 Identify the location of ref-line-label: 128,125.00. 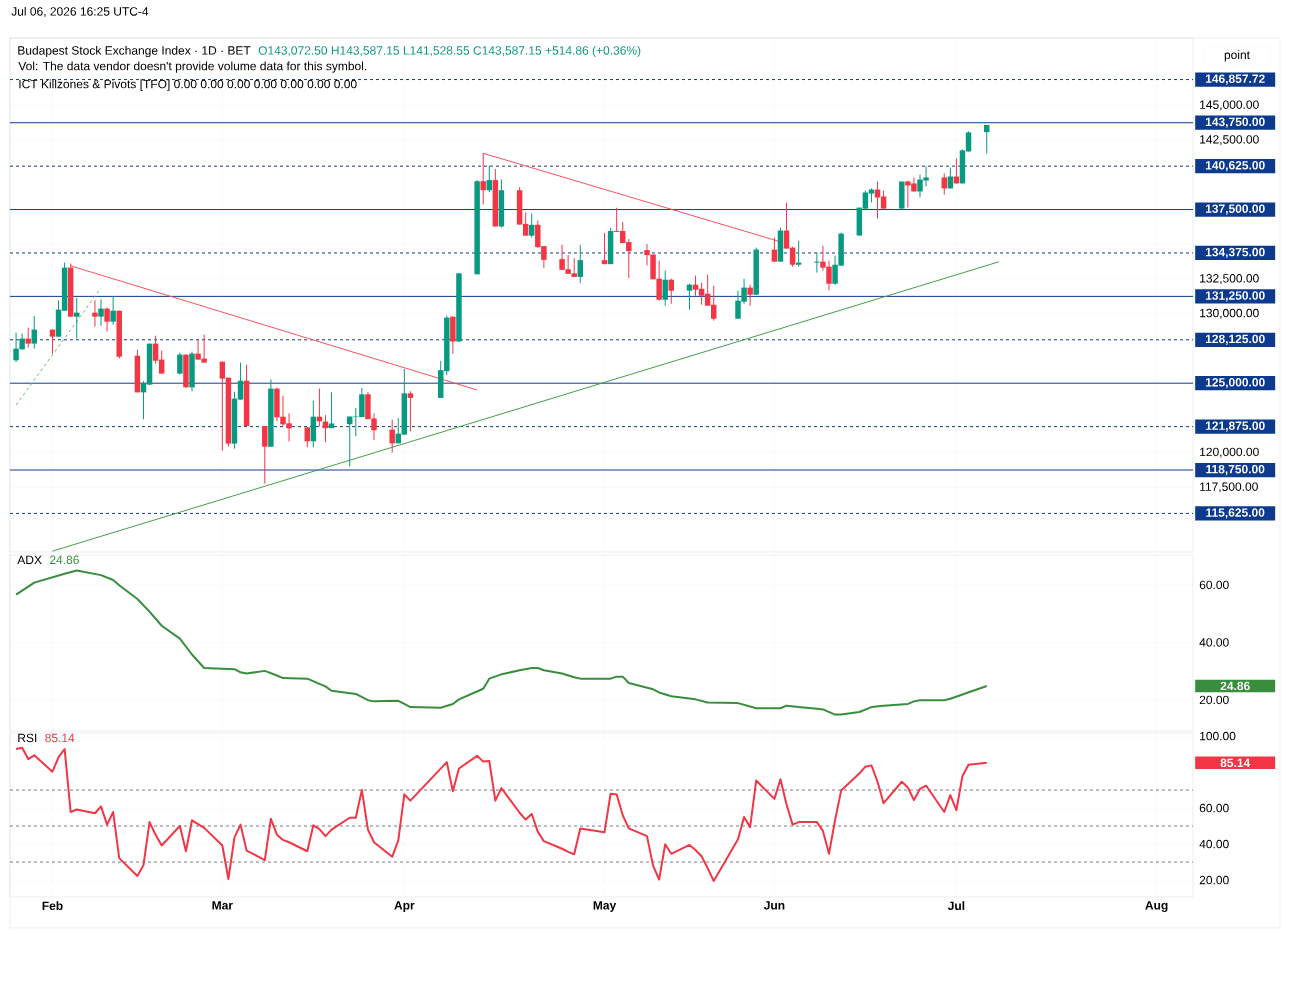
(1235, 339).